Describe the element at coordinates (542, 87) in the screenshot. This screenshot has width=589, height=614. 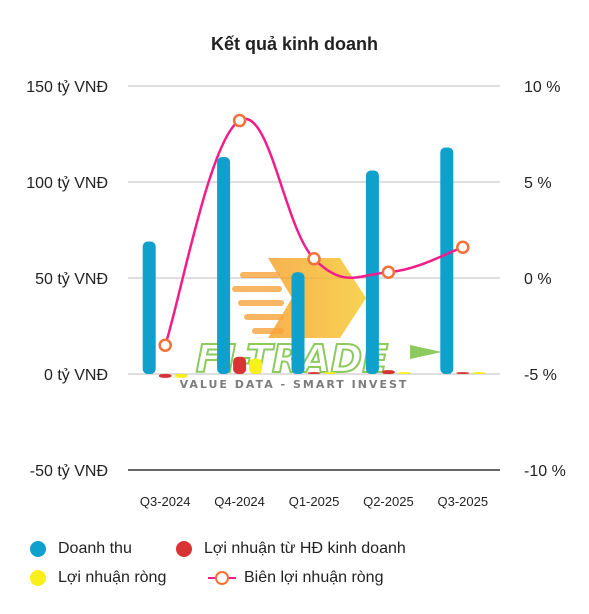
I see `y-right-tick-label: 10 %` at that location.